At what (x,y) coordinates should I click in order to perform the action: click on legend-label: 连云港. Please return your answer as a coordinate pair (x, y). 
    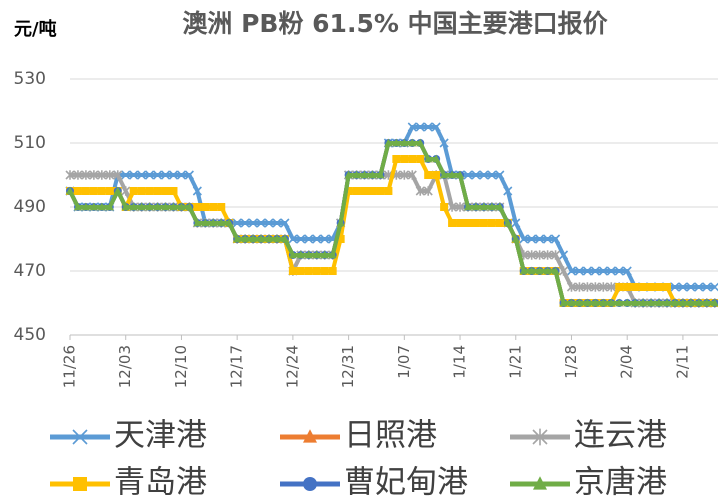
    Looking at the image, I should click on (620, 436).